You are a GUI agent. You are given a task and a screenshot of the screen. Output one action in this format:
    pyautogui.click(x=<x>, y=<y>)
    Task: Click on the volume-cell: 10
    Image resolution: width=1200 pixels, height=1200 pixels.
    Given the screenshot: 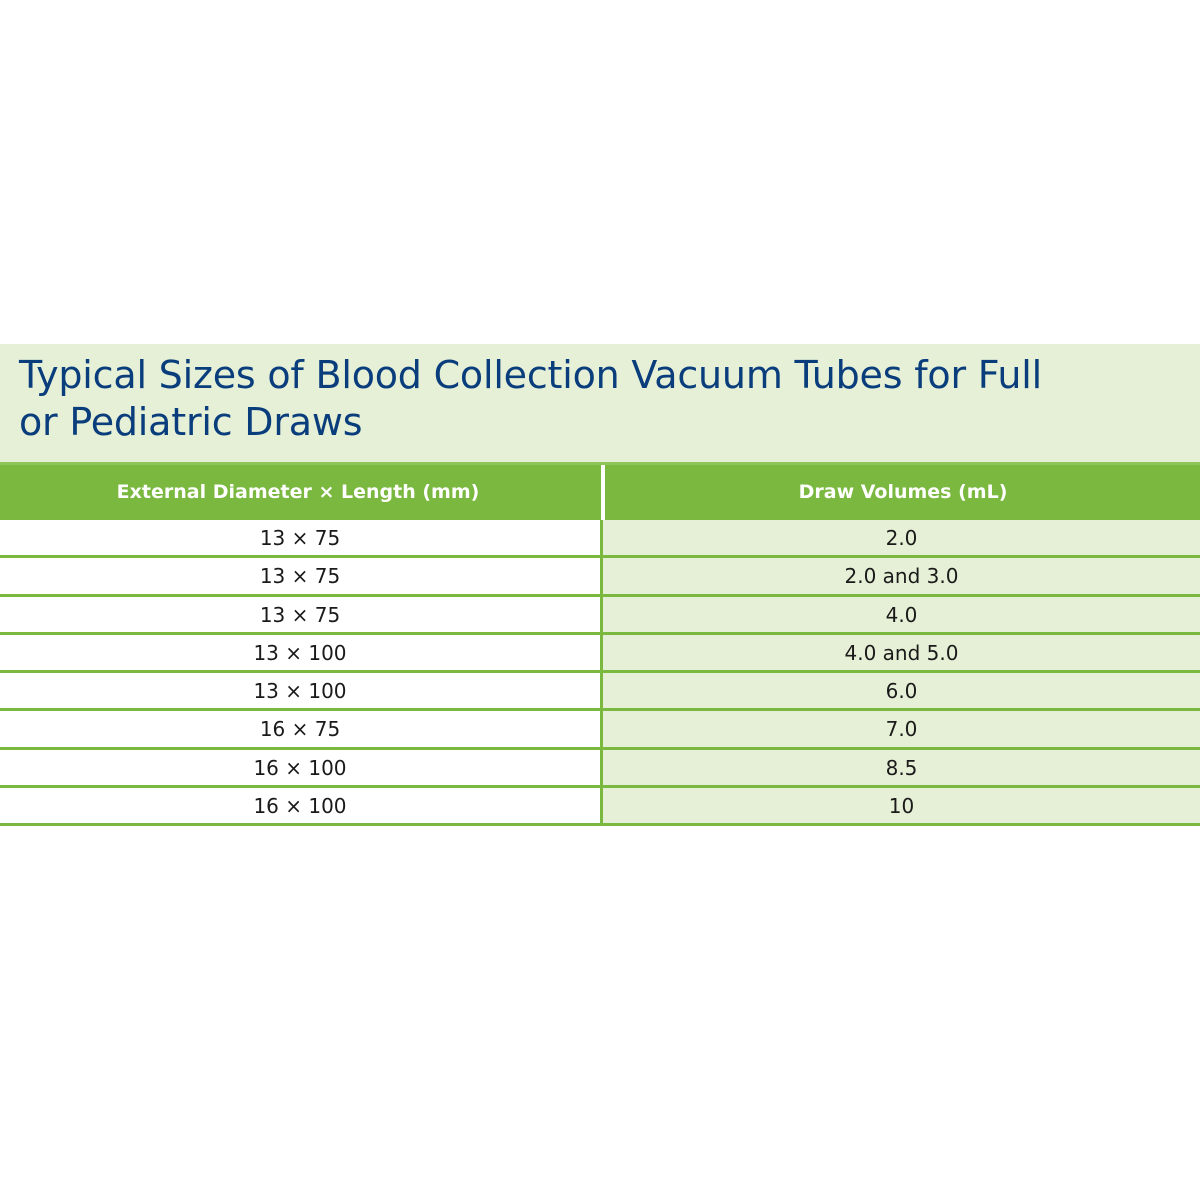 What is the action you would take?
    pyautogui.click(x=901, y=806)
    